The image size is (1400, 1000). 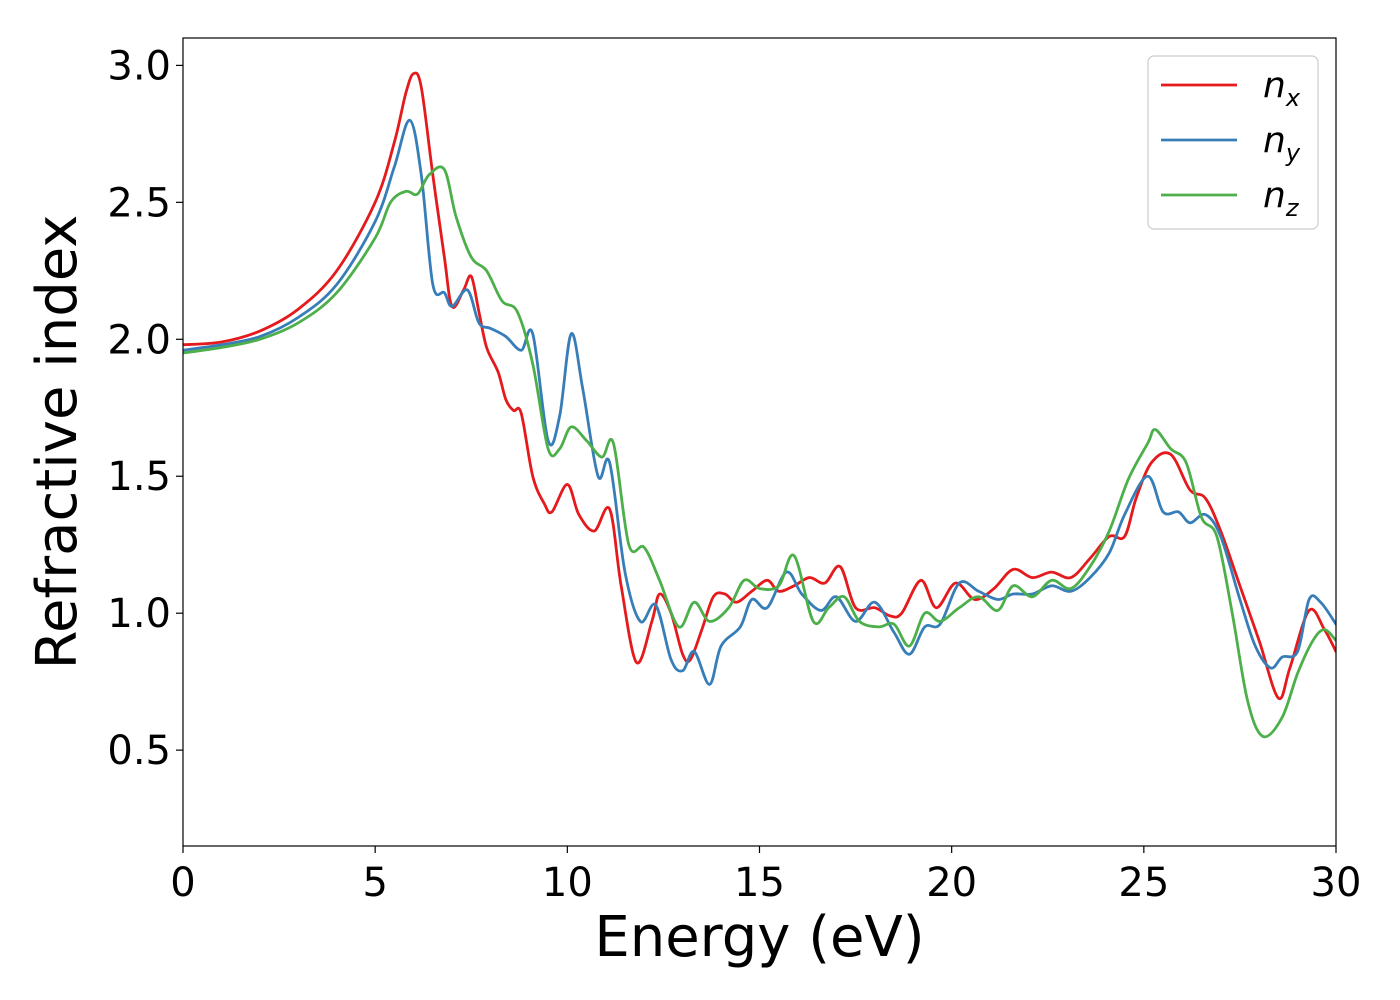 What do you see at coordinates (57, 442) in the screenshot?
I see `y-axis-title: Refractive index` at bounding box center [57, 442].